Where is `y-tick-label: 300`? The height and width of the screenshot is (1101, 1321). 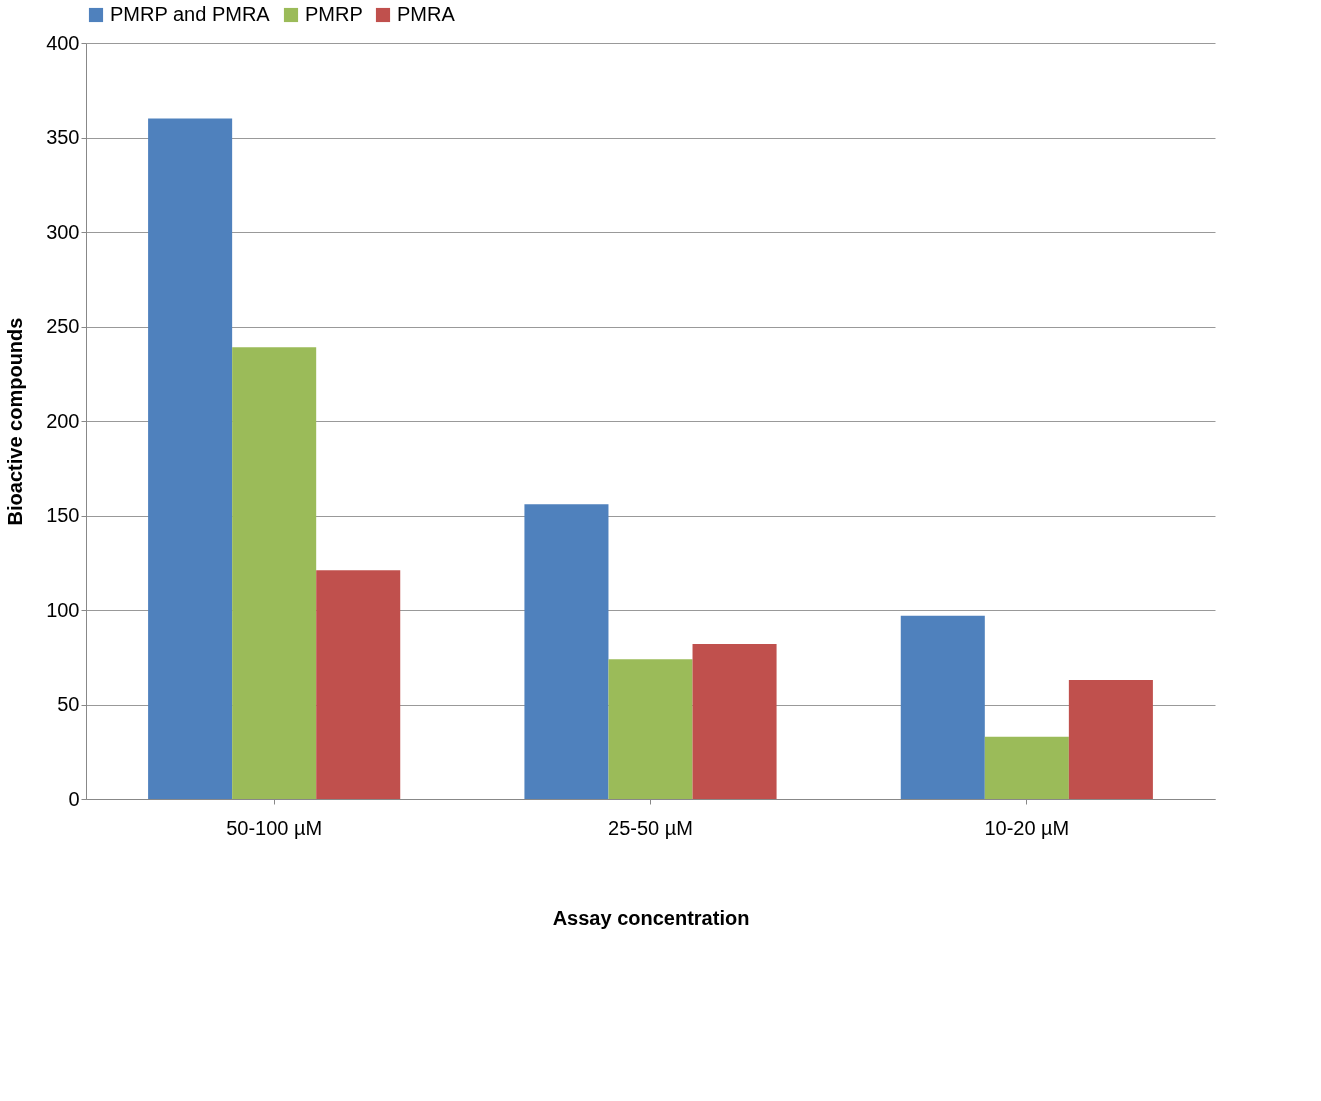
y-tick-label: 300 is located at coordinates (63, 231).